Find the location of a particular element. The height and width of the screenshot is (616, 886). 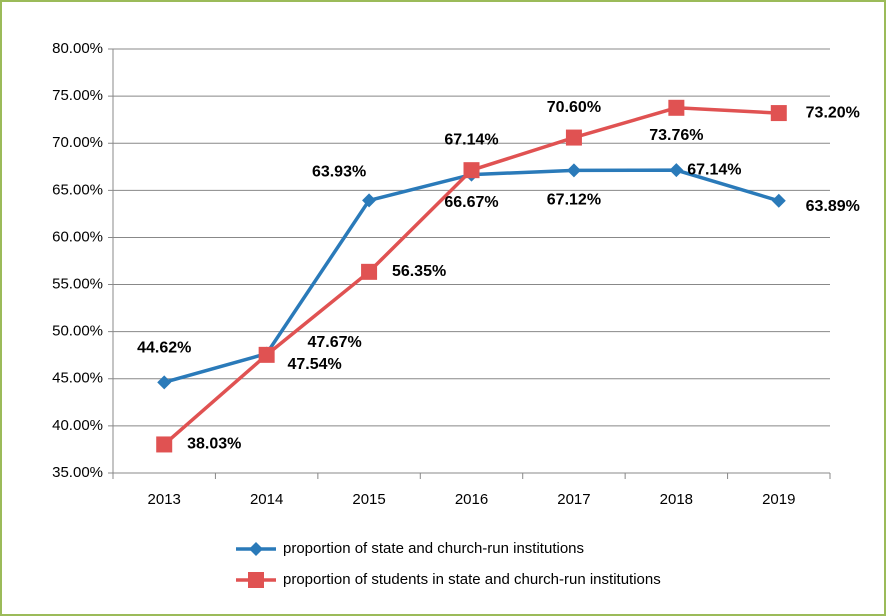

y-tick-label: 45.00% is located at coordinates (77, 378).